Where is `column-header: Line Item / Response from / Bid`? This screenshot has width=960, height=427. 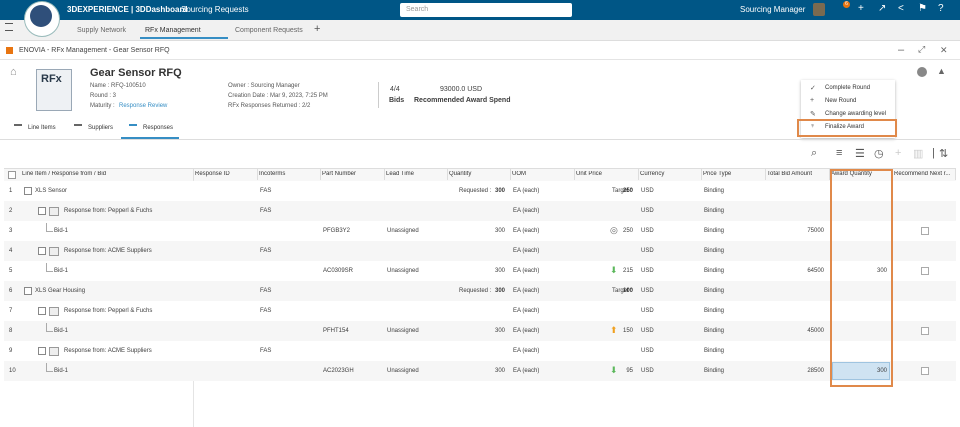 column-header: Line Item / Response from / Bid is located at coordinates (64, 174).